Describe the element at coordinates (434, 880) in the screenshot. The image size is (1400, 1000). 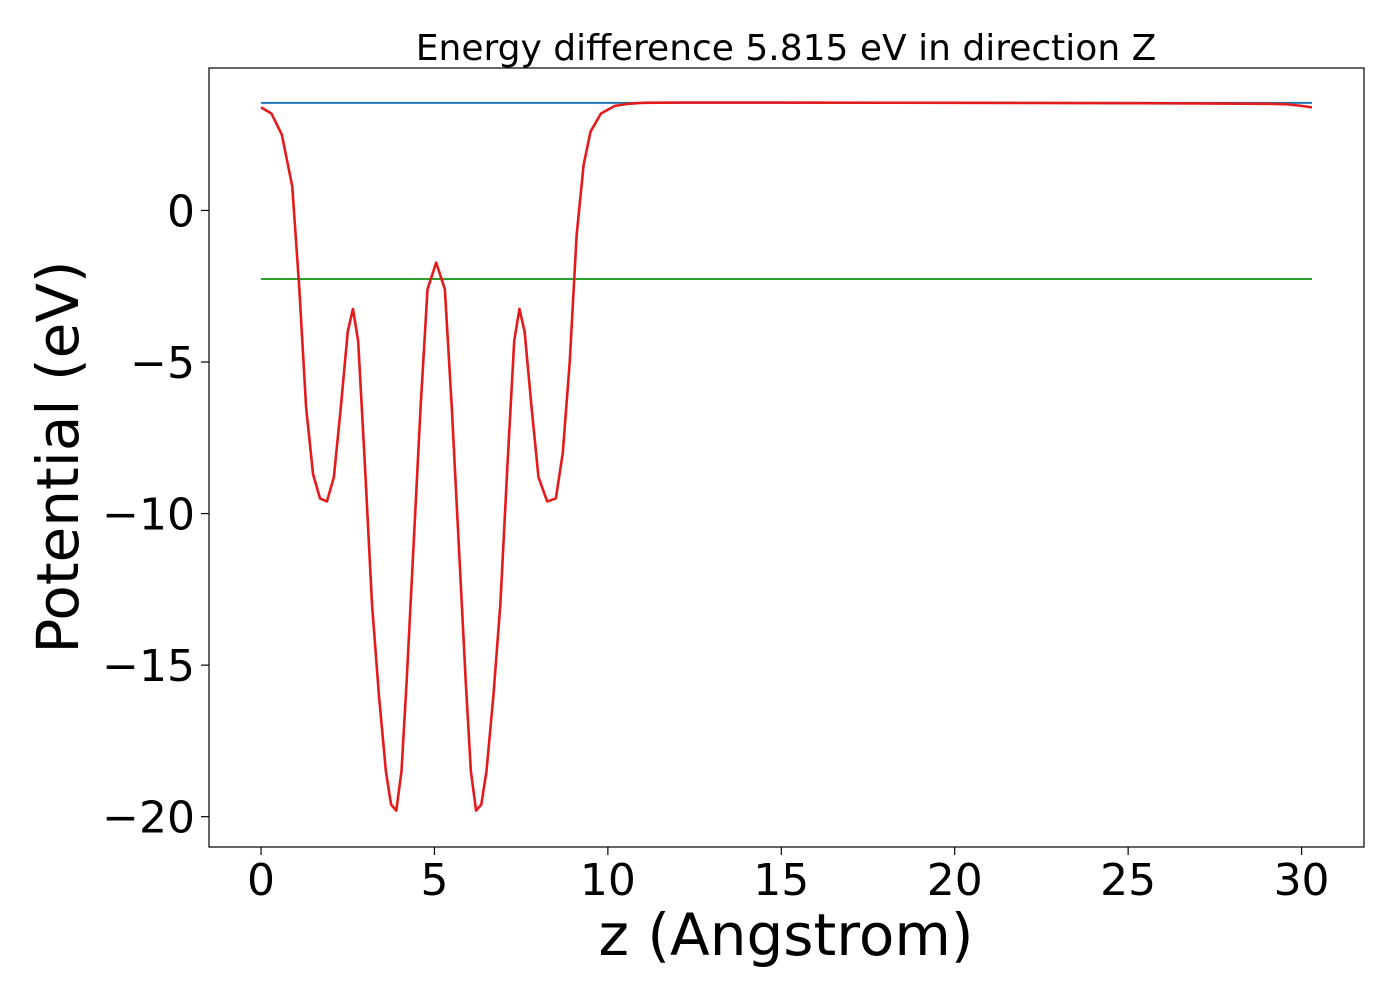
I see `x-tick-label: 5` at that location.